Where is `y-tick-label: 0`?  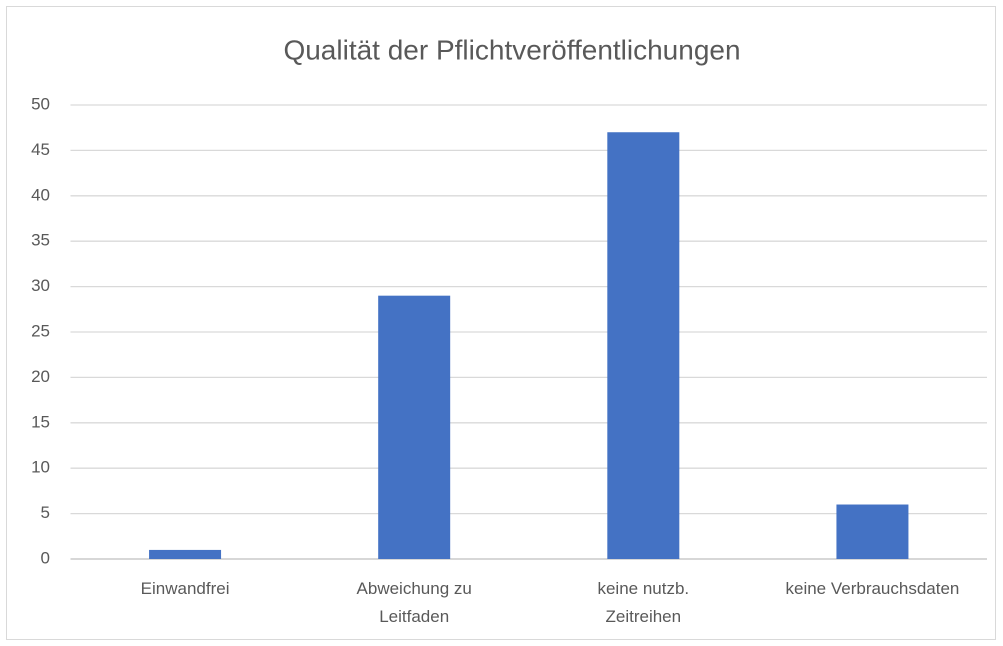 y-tick-label: 0 is located at coordinates (45, 557).